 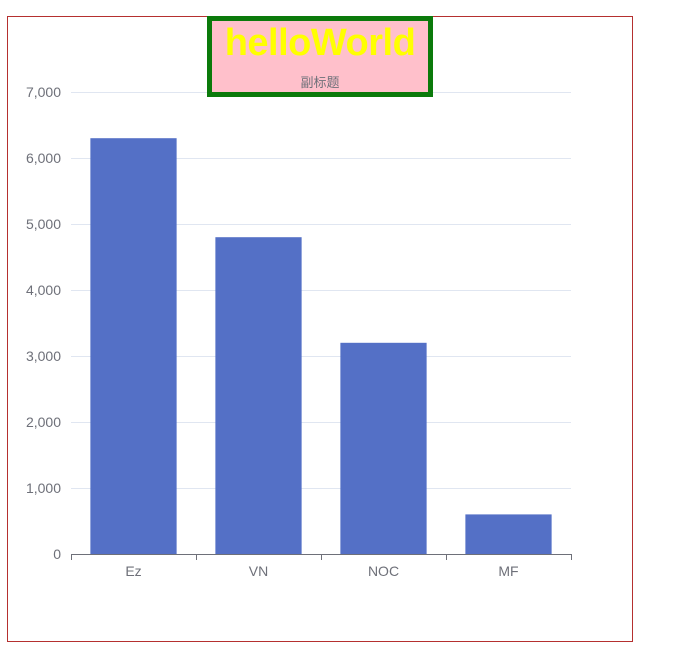 I want to click on y-tick-label: 7,000, so click(x=43, y=92).